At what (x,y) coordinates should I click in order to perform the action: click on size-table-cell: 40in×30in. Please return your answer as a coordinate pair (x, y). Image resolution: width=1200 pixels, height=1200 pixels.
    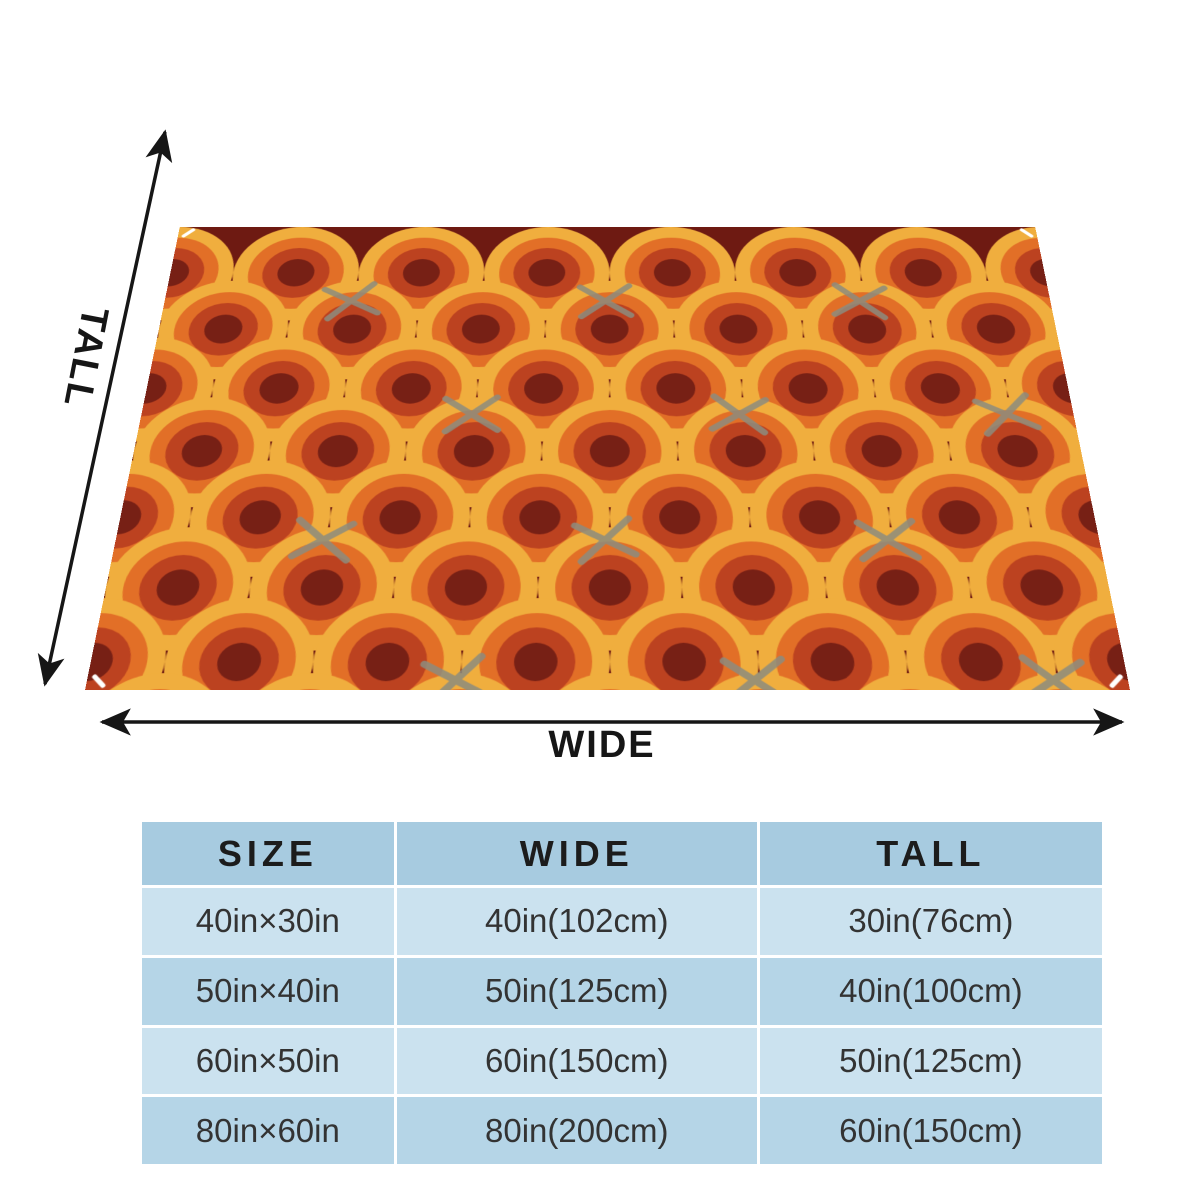
    Looking at the image, I should click on (268, 921).